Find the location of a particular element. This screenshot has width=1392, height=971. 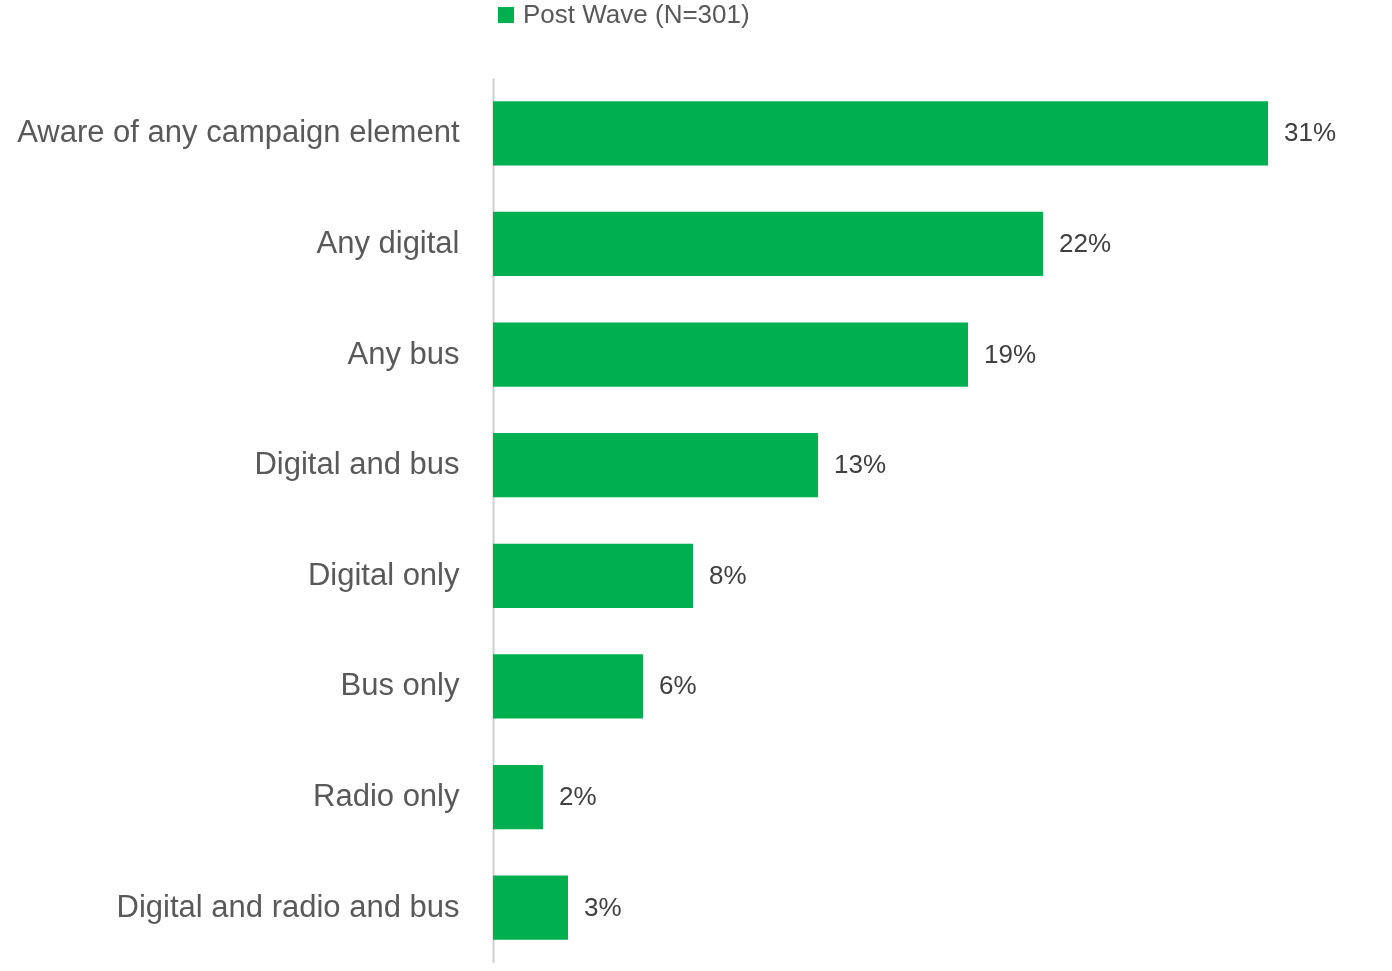

data-label: 3% is located at coordinates (603, 906).